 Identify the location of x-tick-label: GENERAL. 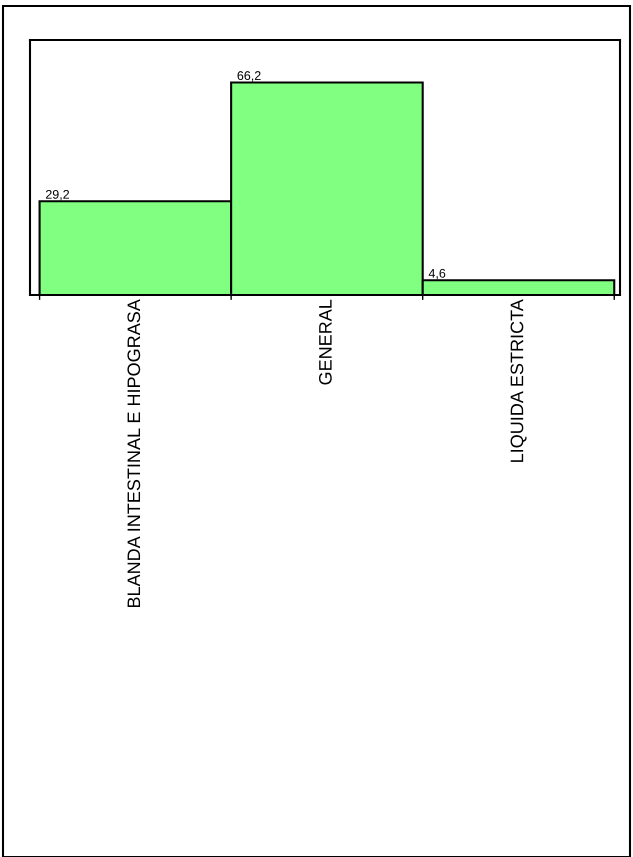
(325, 342).